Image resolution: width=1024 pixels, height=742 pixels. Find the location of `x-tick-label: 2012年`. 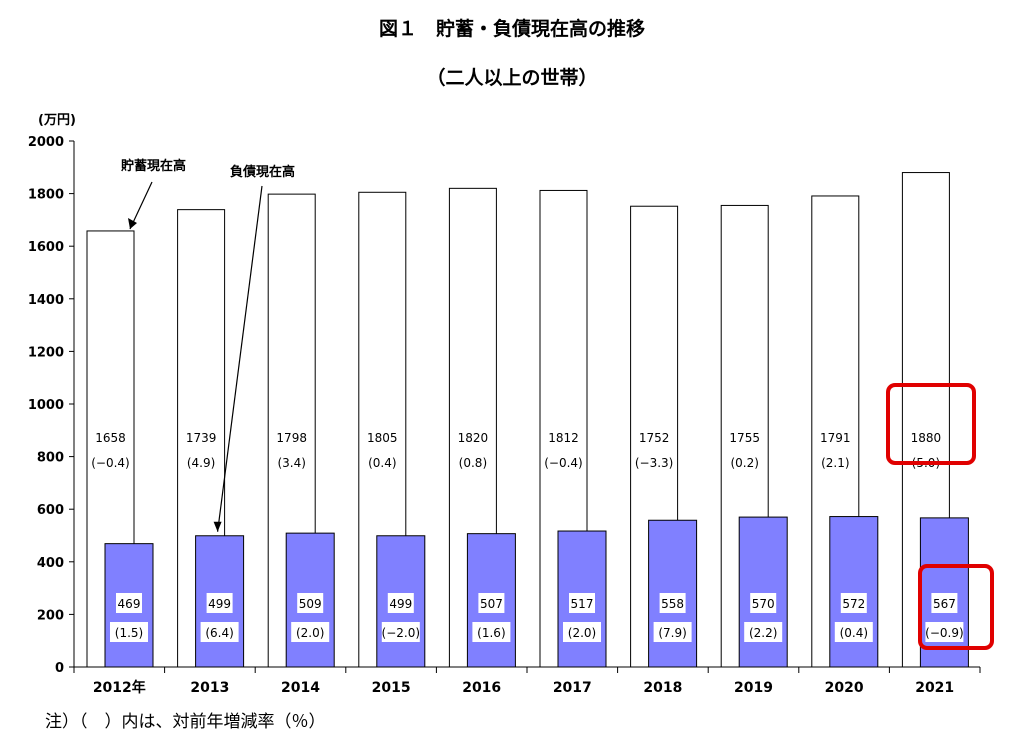

x-tick-label: 2012年 is located at coordinates (119, 687).